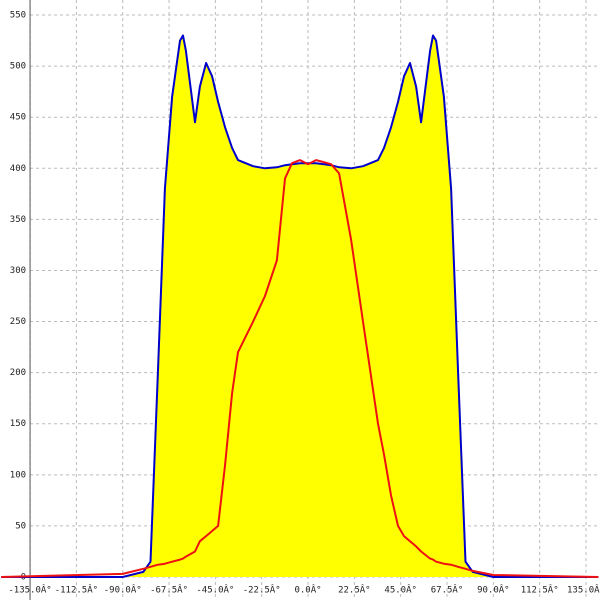 The width and height of the screenshot is (600, 600). What do you see at coordinates (123, 590) in the screenshot?
I see `x-tick-label: -90.0Â°` at bounding box center [123, 590].